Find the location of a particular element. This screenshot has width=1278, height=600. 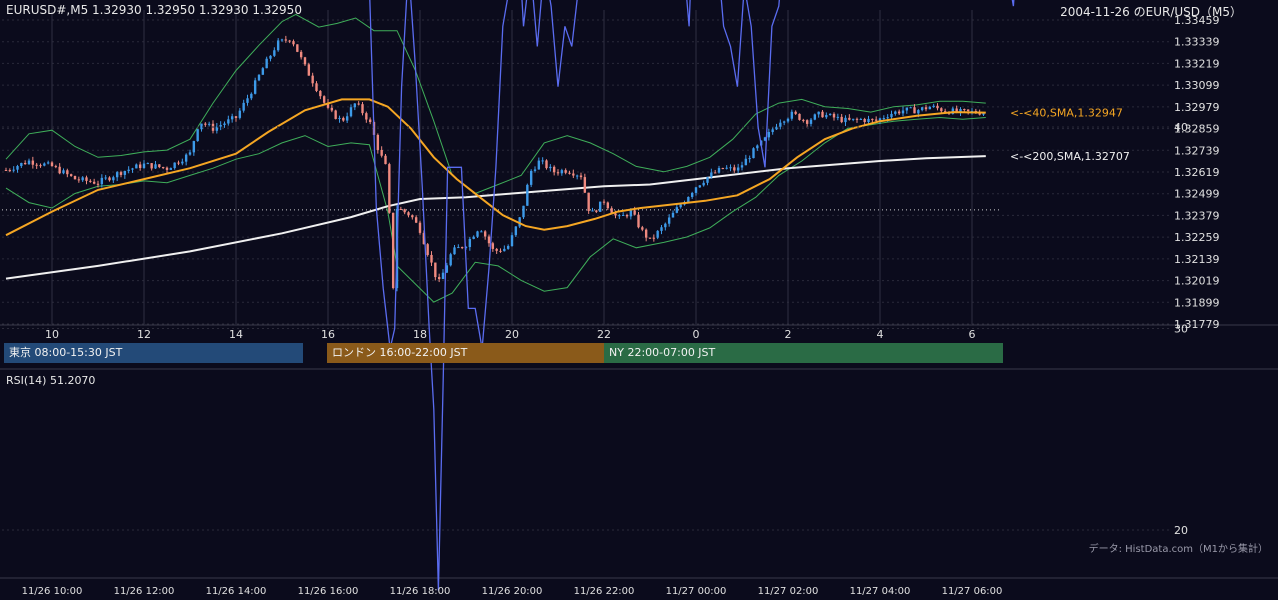

price-tick-label: 1.32259 is located at coordinates (1197, 237).